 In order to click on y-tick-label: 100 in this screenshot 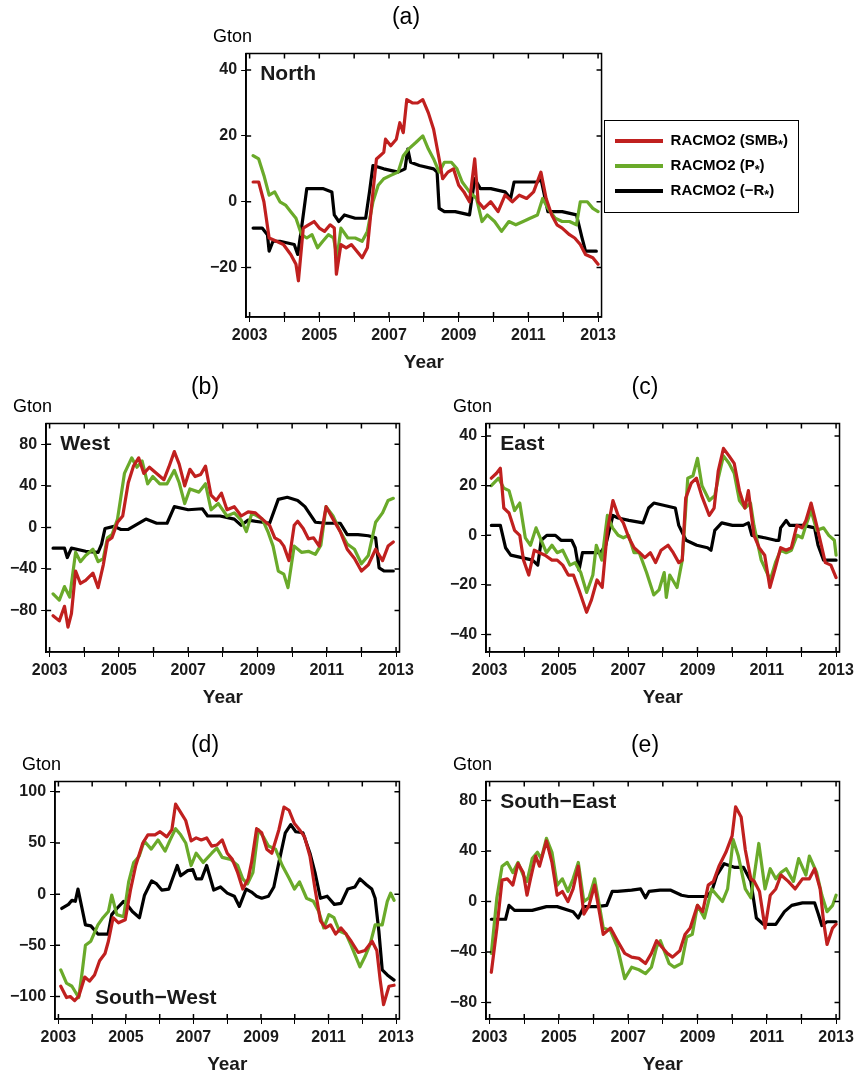, I will do `click(33, 791)`.